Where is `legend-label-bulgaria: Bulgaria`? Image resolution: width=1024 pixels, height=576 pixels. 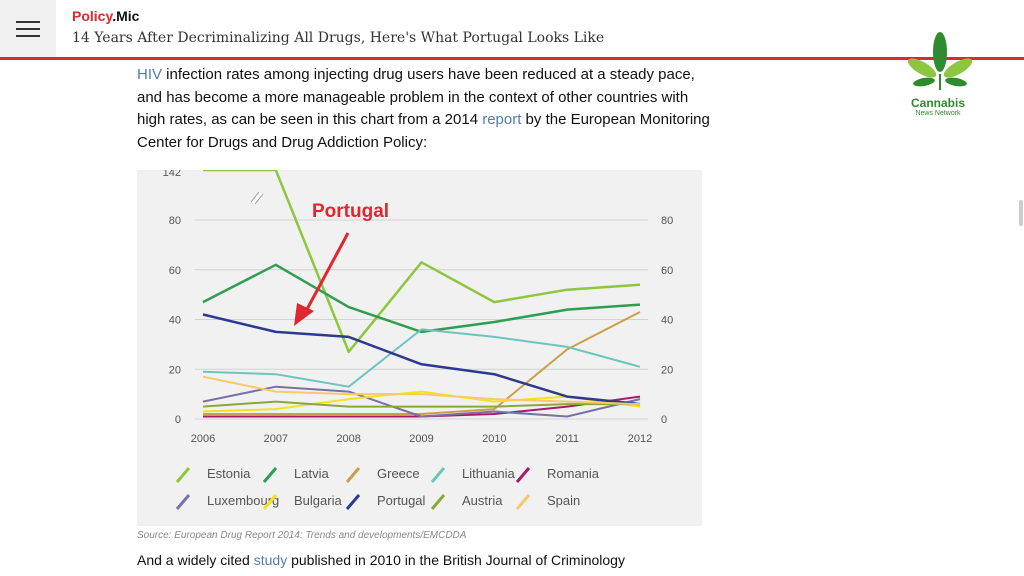 legend-label-bulgaria: Bulgaria is located at coordinates (318, 500).